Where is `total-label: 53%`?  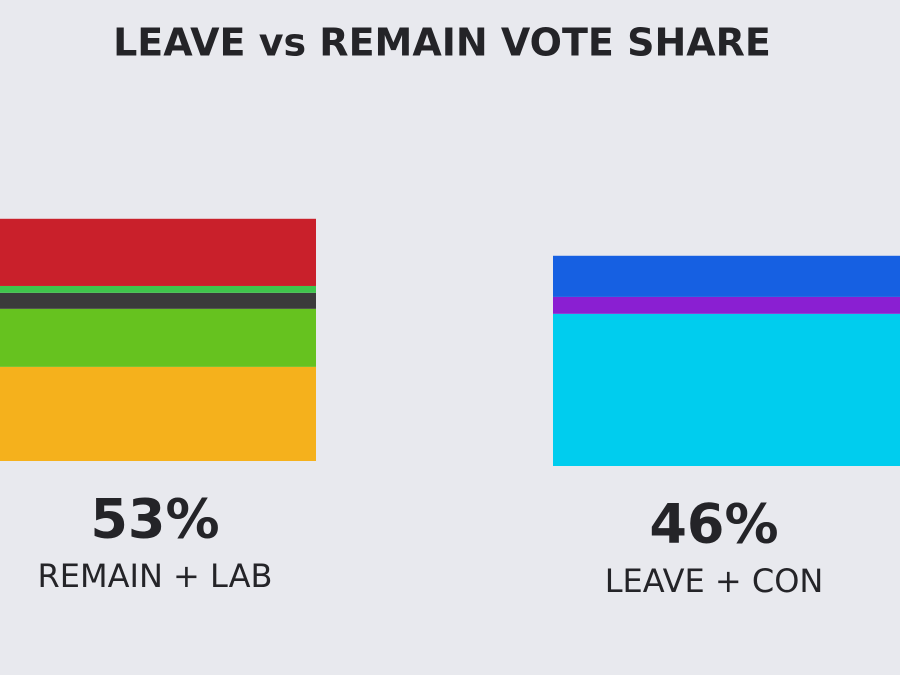 total-label: 53% is located at coordinates (154, 519).